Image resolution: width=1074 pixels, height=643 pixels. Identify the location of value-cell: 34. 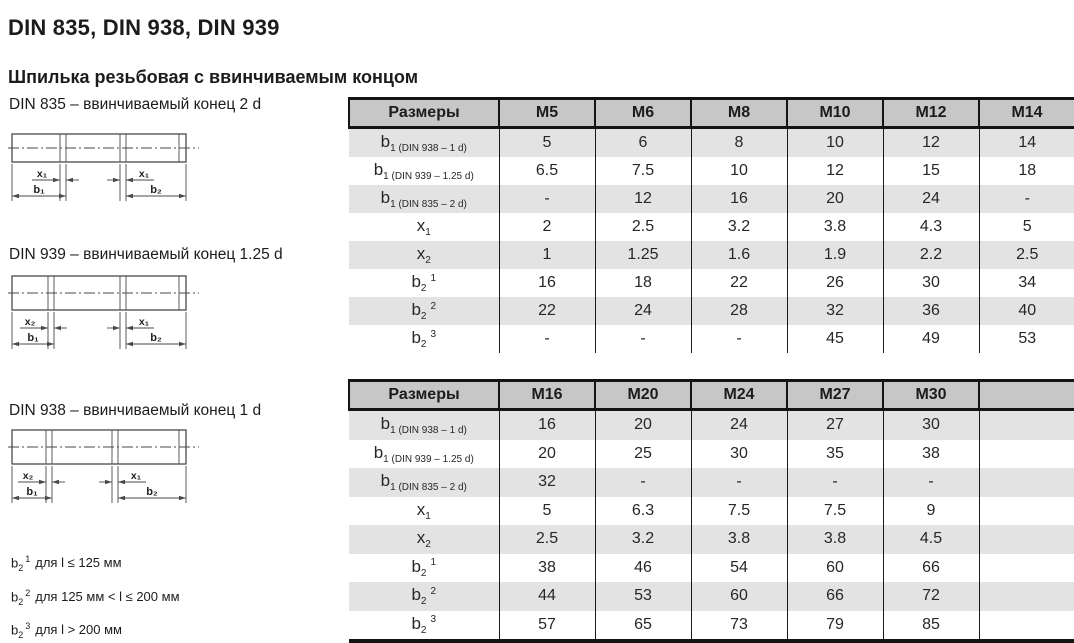
(1026, 283).